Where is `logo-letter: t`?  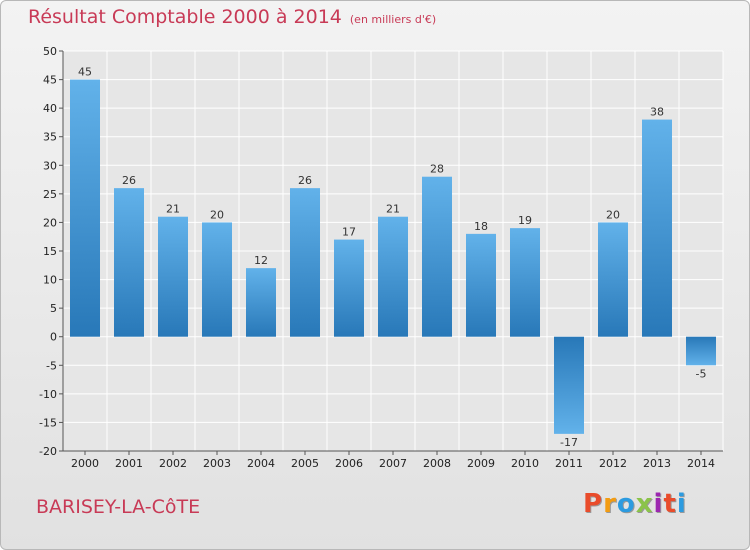
logo-letter: t is located at coordinates (670, 504).